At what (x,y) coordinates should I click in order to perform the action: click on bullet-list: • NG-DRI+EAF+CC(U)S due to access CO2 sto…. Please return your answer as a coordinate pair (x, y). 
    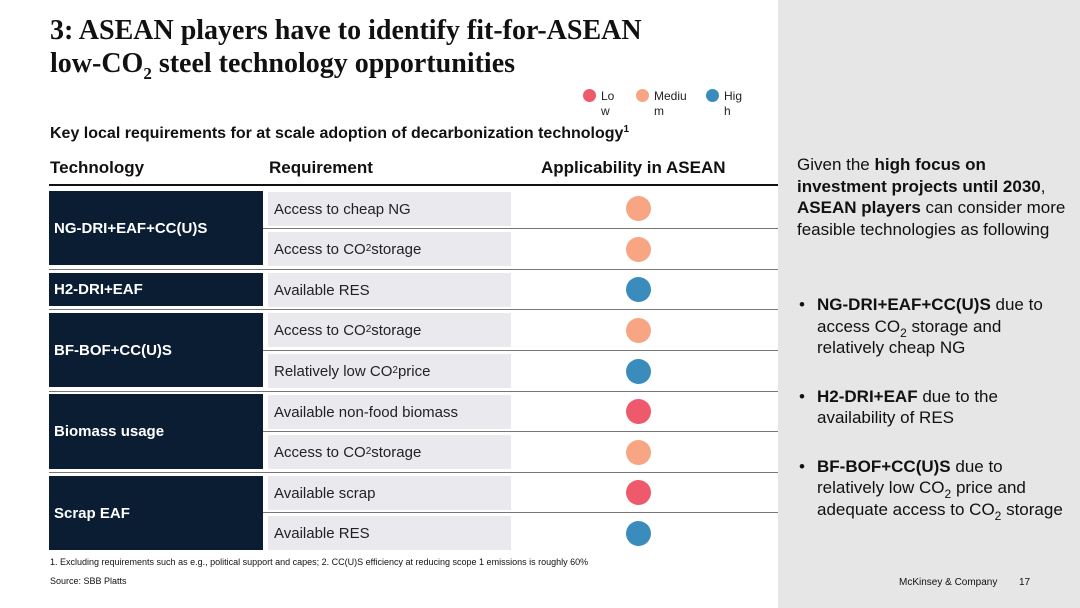
    Looking at the image, I should click on (934, 420).